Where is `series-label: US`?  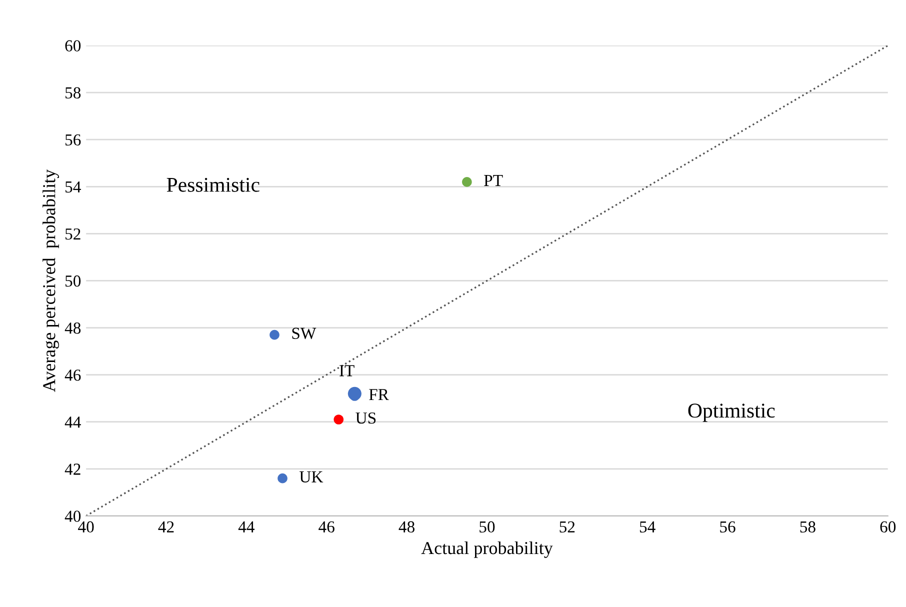 series-label: US is located at coordinates (366, 418).